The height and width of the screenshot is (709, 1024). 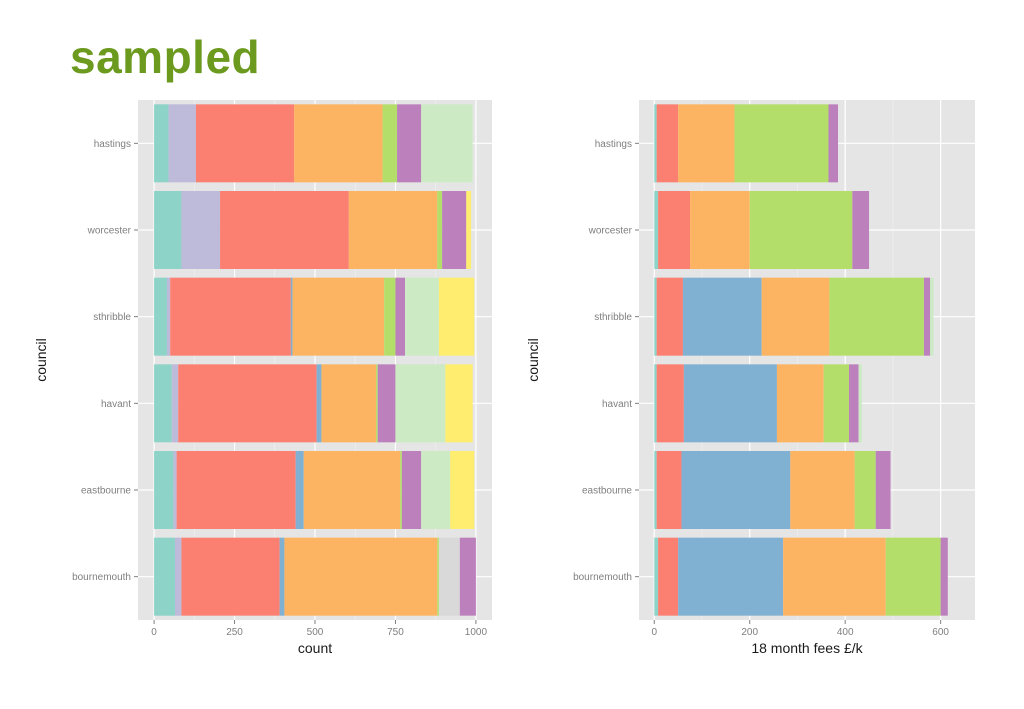 What do you see at coordinates (476, 632) in the screenshot?
I see `x-tick-label: 1000` at bounding box center [476, 632].